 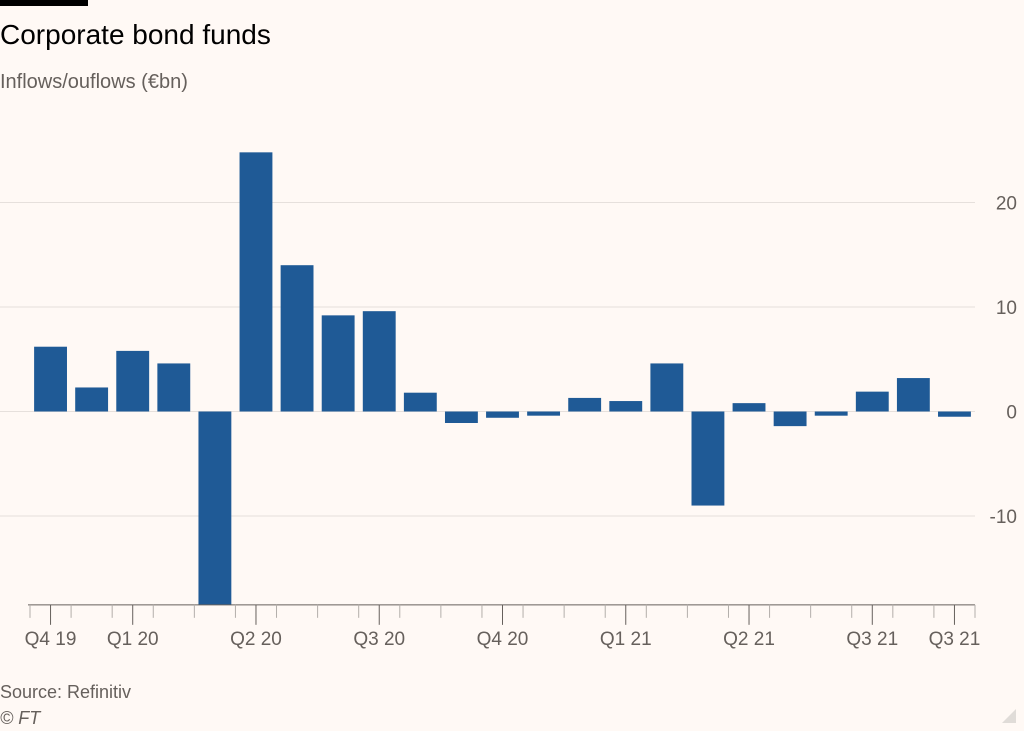 I want to click on x-tick-label: Q4 19, so click(x=51, y=639).